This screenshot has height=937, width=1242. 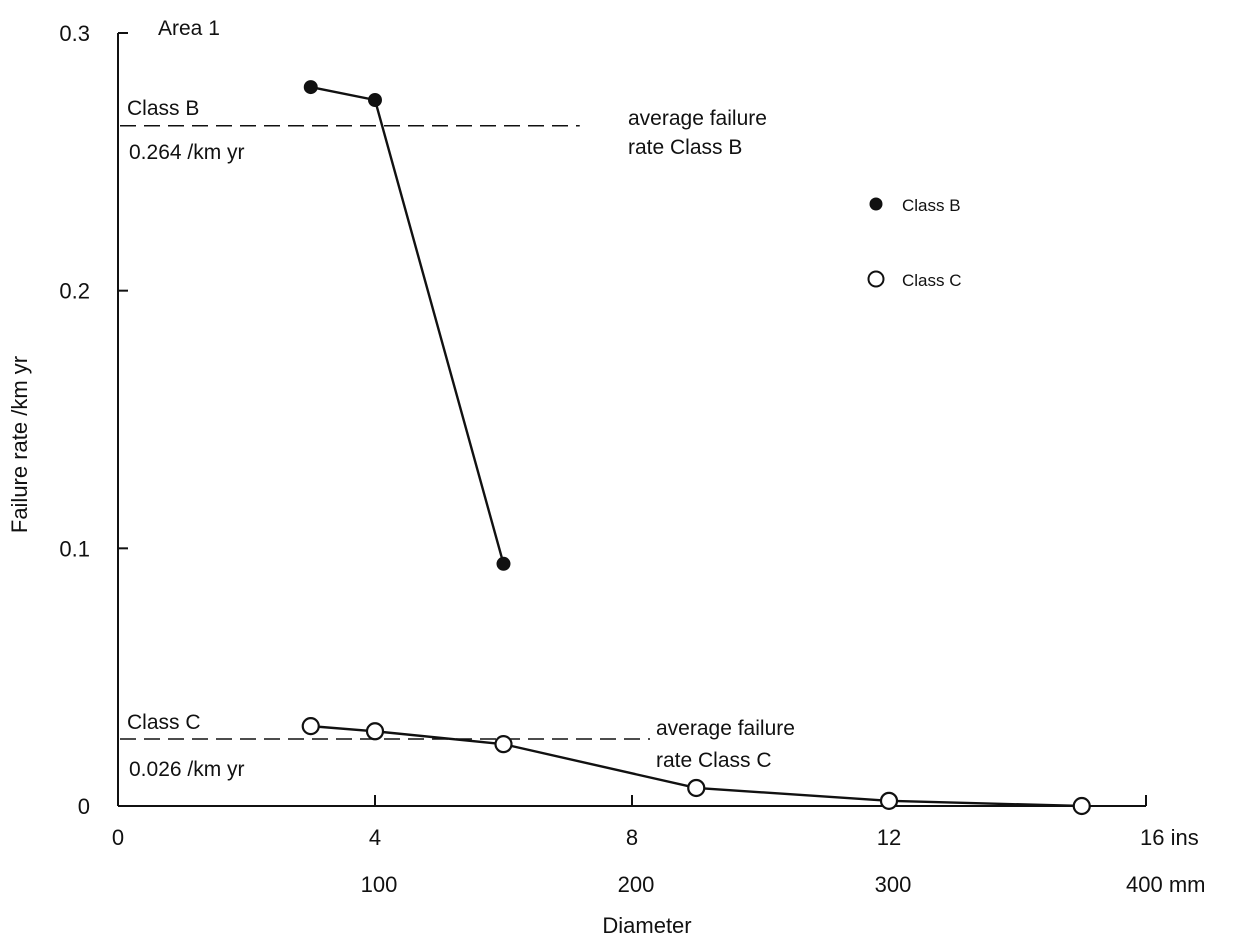 What do you see at coordinates (187, 152) in the screenshot?
I see `ref-value-class-b: 0.264 /km yr` at bounding box center [187, 152].